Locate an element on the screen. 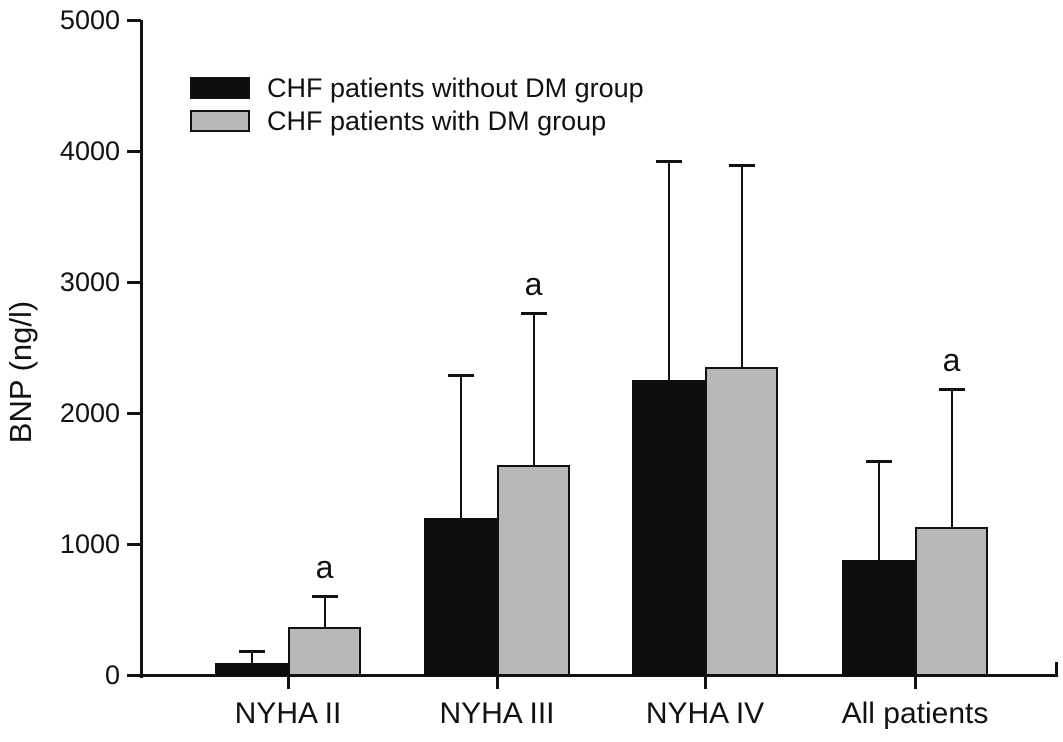 The image size is (1063, 742). legend-item-without-dm: CHF patients without DM group is located at coordinates (417, 87).